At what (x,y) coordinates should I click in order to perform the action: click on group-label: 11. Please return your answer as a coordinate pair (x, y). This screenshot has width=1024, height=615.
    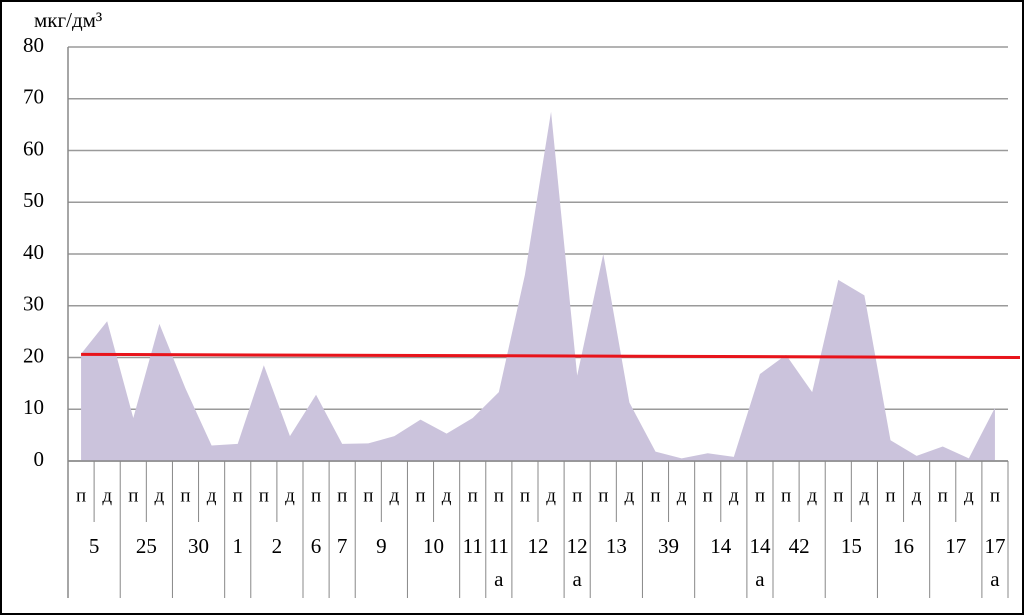
    Looking at the image, I should click on (473, 546).